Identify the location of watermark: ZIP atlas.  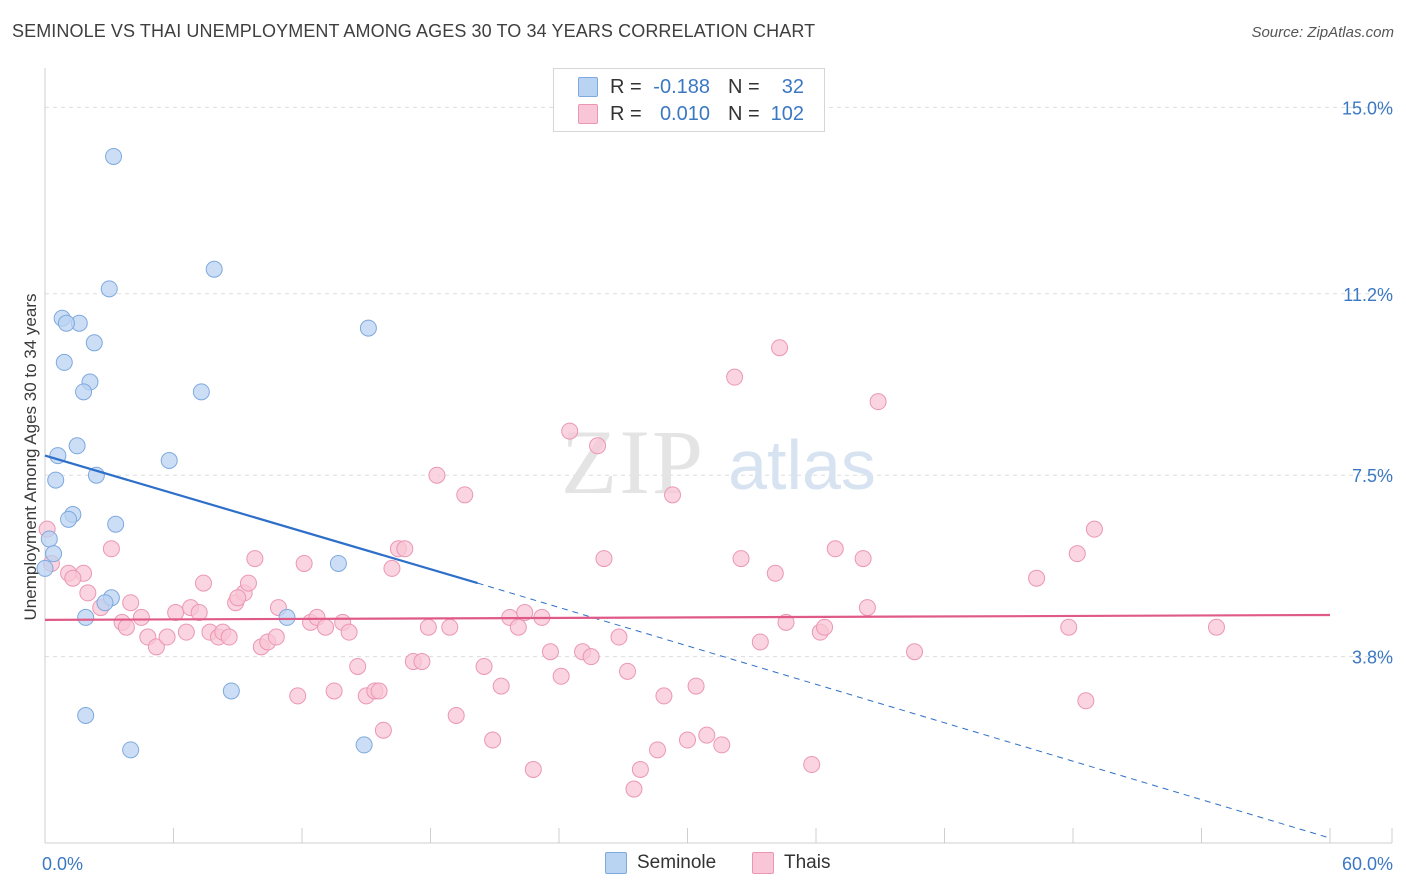
(718, 462).